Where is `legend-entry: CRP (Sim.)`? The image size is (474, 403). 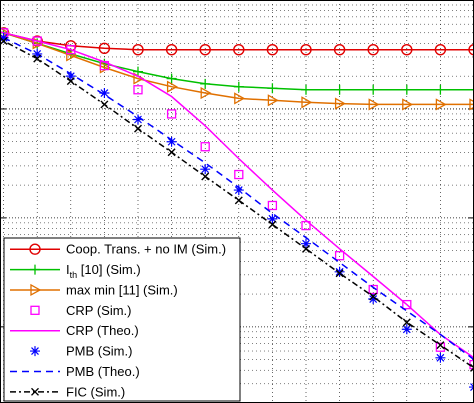
legend-entry: CRP (Sim.) is located at coordinates (80, 310).